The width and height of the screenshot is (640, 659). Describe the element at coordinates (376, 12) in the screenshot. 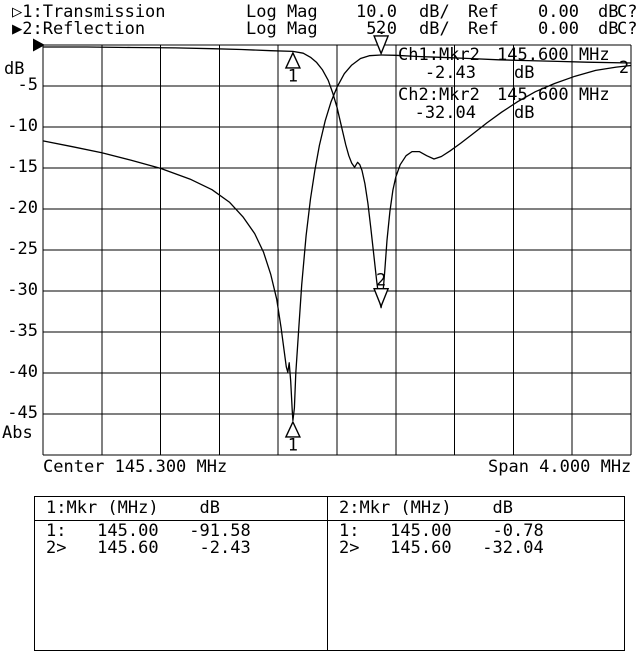

I see `ch1-scale: 10.0` at that location.